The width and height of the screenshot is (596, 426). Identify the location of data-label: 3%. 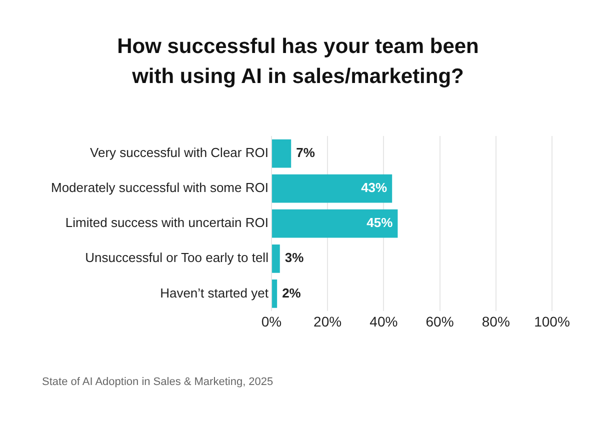
(294, 258).